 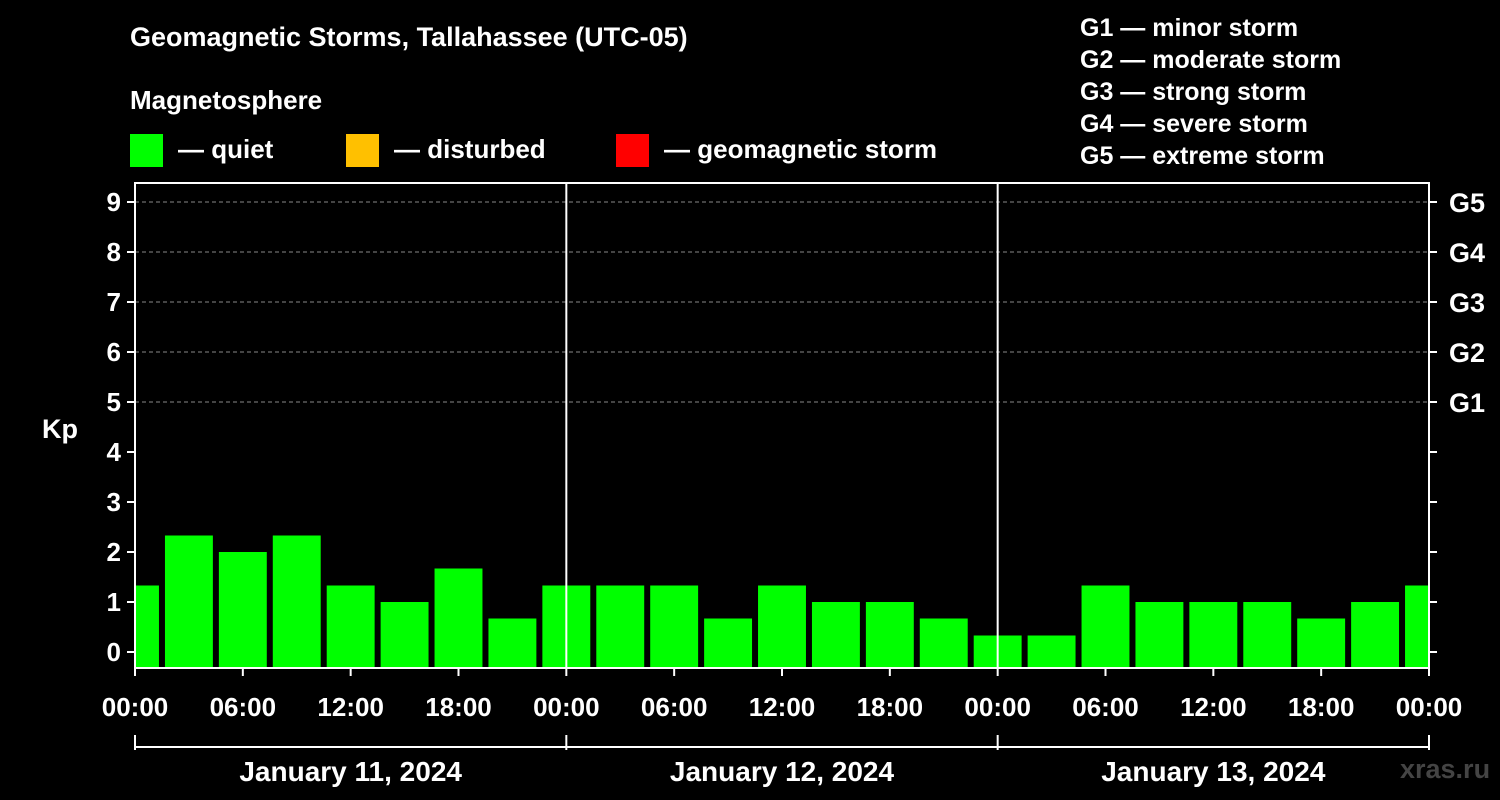 What do you see at coordinates (1213, 771) in the screenshot?
I see `day-label: January 13, 2024` at bounding box center [1213, 771].